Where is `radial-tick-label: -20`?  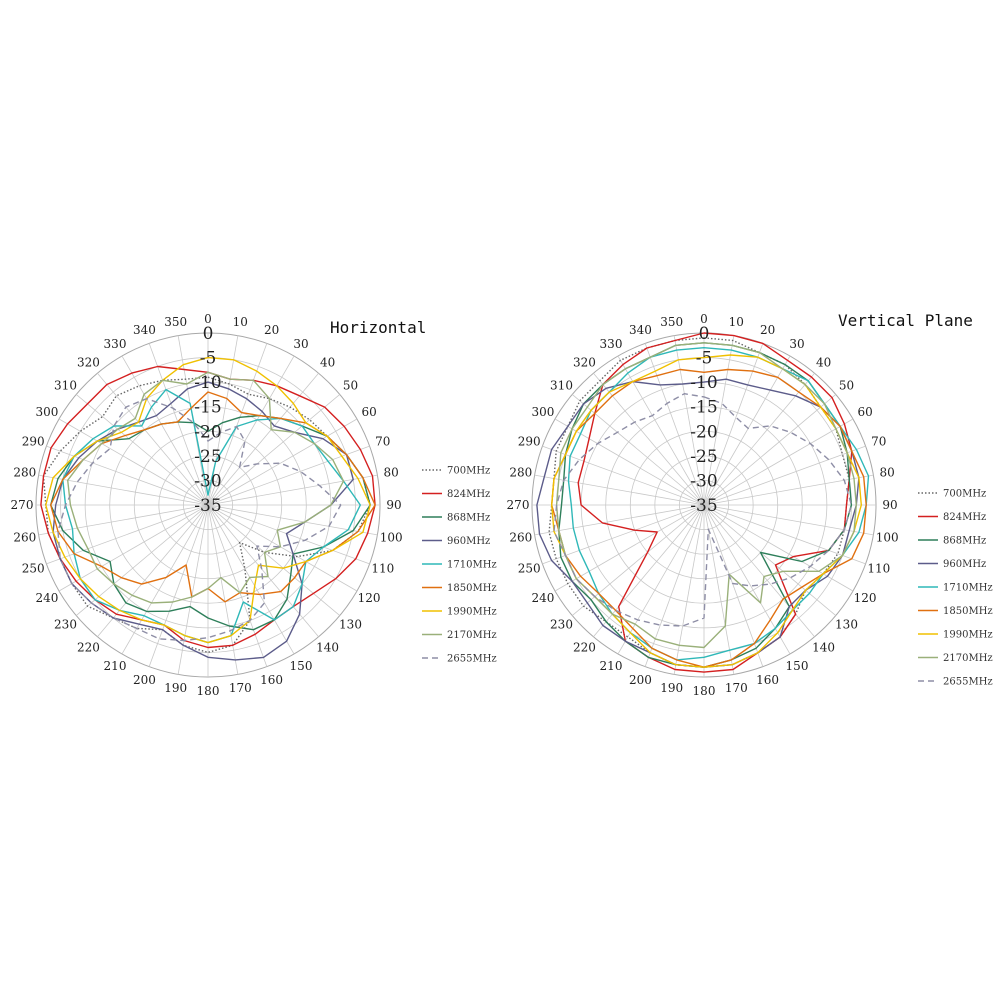 radial-tick-label: -20 is located at coordinates (703, 432).